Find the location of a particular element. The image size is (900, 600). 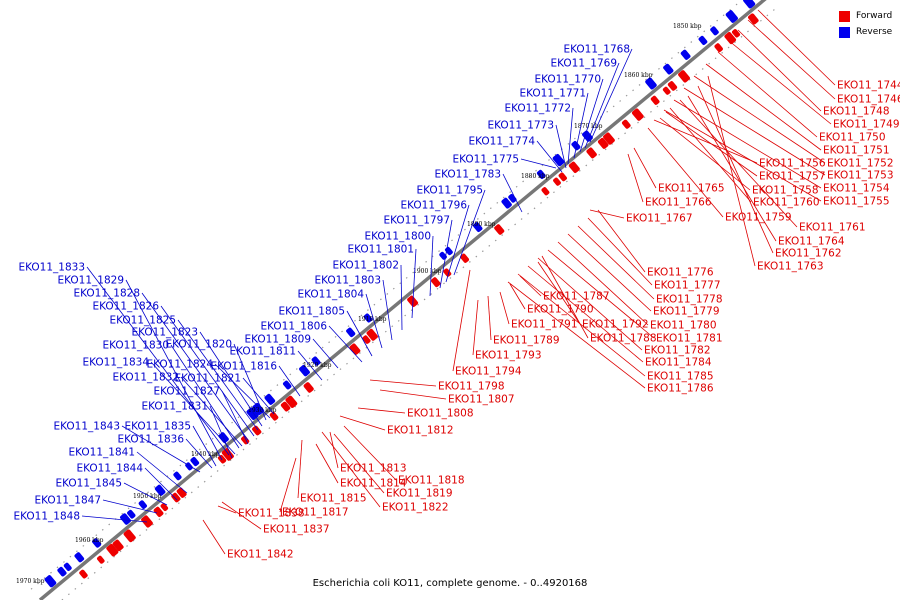

reverse-gene-label: EKO11_1802 is located at coordinates (365, 266).